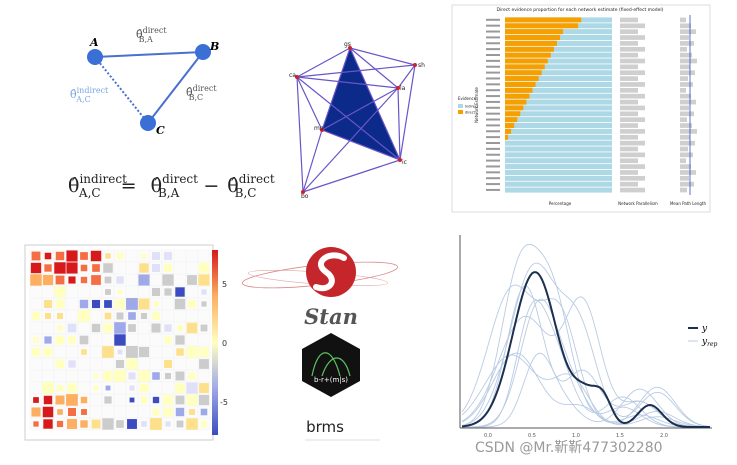  I want to click on text-part: direct, so click(257, 179).